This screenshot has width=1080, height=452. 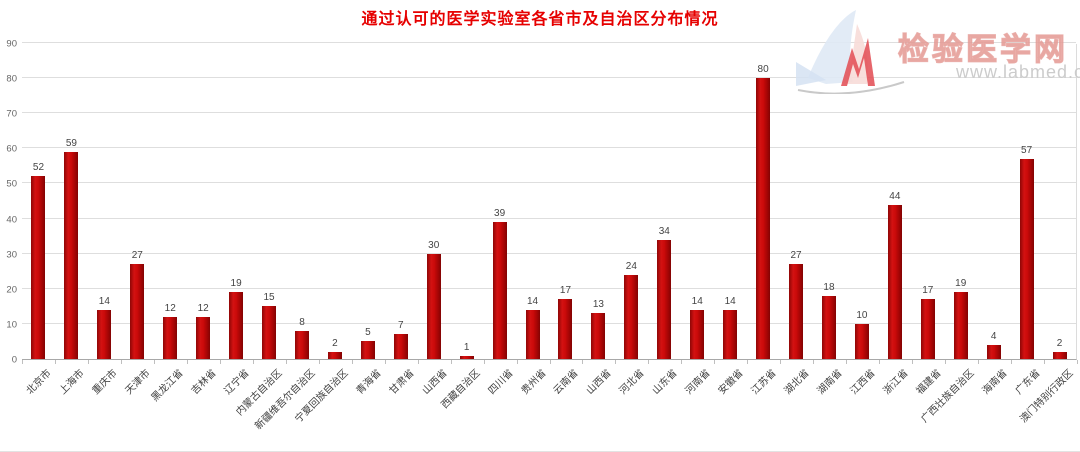 I want to click on x-axis-label: 上海市, so click(x=73, y=382).